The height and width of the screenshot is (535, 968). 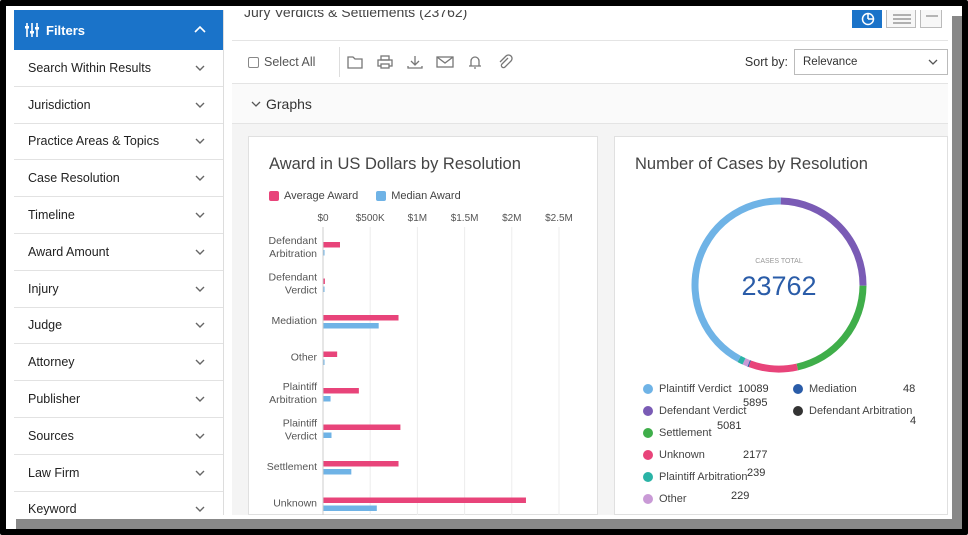 I want to click on cases-donut-chart: CASES TOTAL 23762, so click(x=779, y=285).